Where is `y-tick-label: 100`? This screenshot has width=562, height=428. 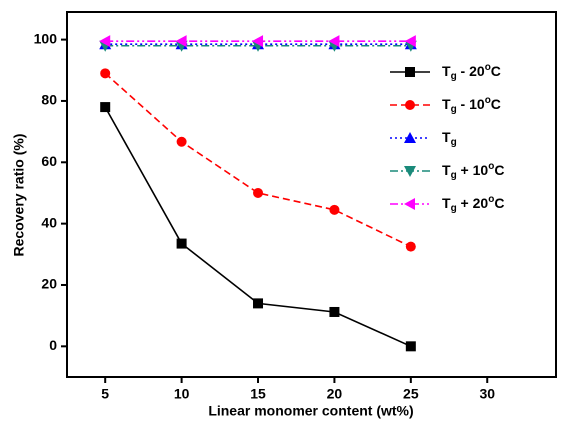
y-tick-label: 100 is located at coordinates (46, 38).